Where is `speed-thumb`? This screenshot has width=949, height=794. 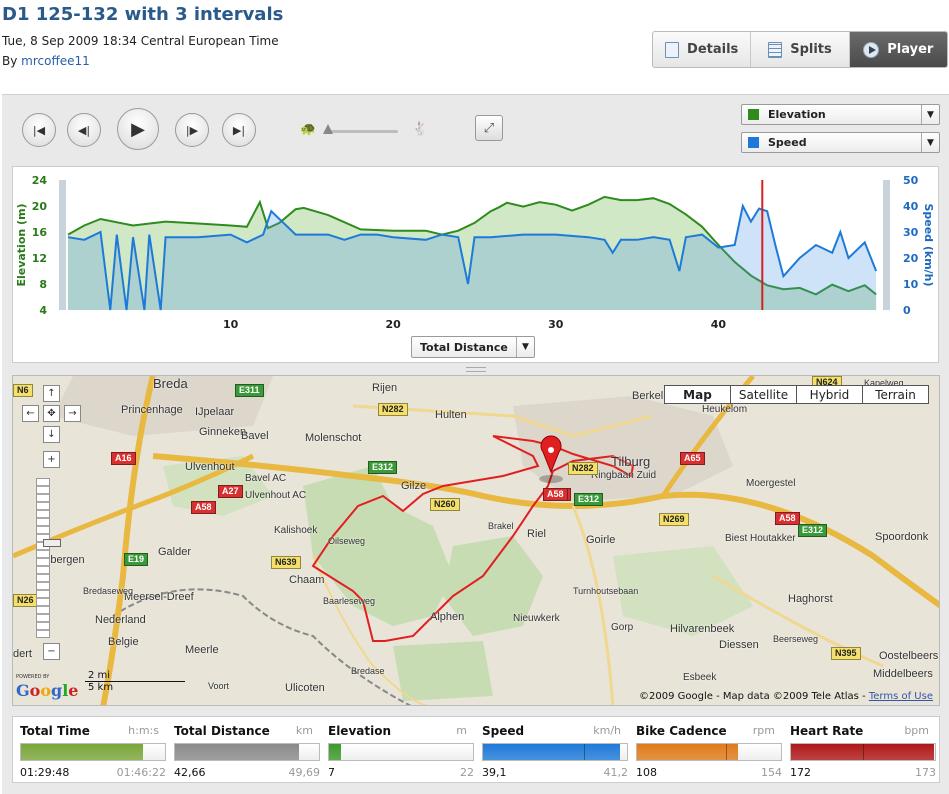
speed-thumb is located at coordinates (327, 129).